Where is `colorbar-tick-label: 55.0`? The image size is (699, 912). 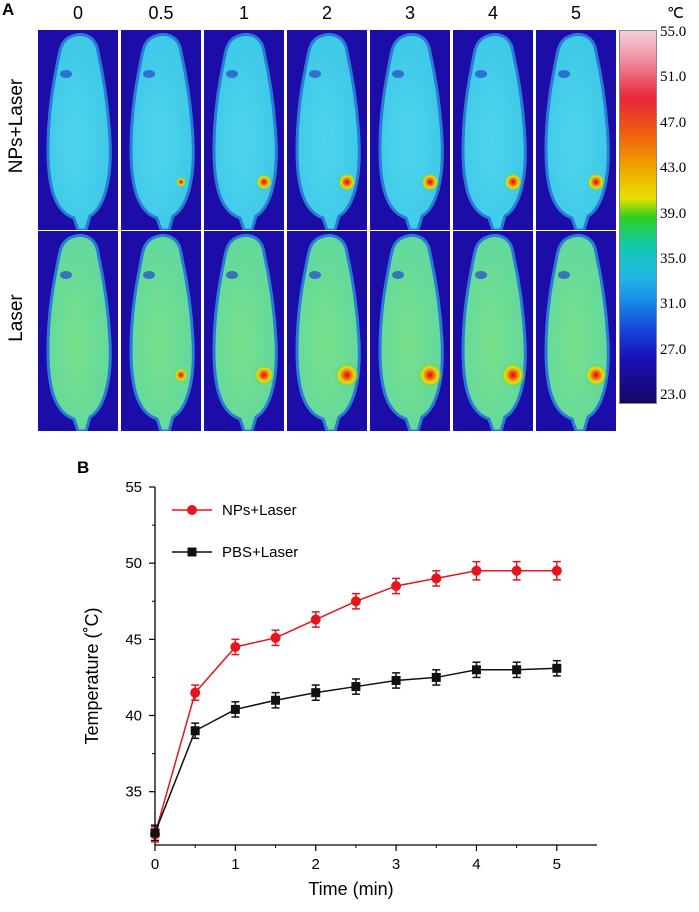
colorbar-tick-label: 55.0 is located at coordinates (673, 32).